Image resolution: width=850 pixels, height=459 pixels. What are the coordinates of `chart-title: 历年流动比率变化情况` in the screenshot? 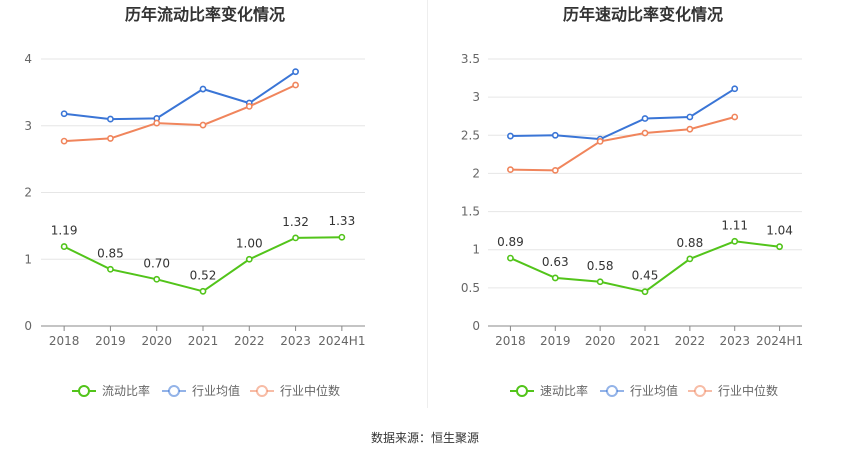 It's located at (205, 14).